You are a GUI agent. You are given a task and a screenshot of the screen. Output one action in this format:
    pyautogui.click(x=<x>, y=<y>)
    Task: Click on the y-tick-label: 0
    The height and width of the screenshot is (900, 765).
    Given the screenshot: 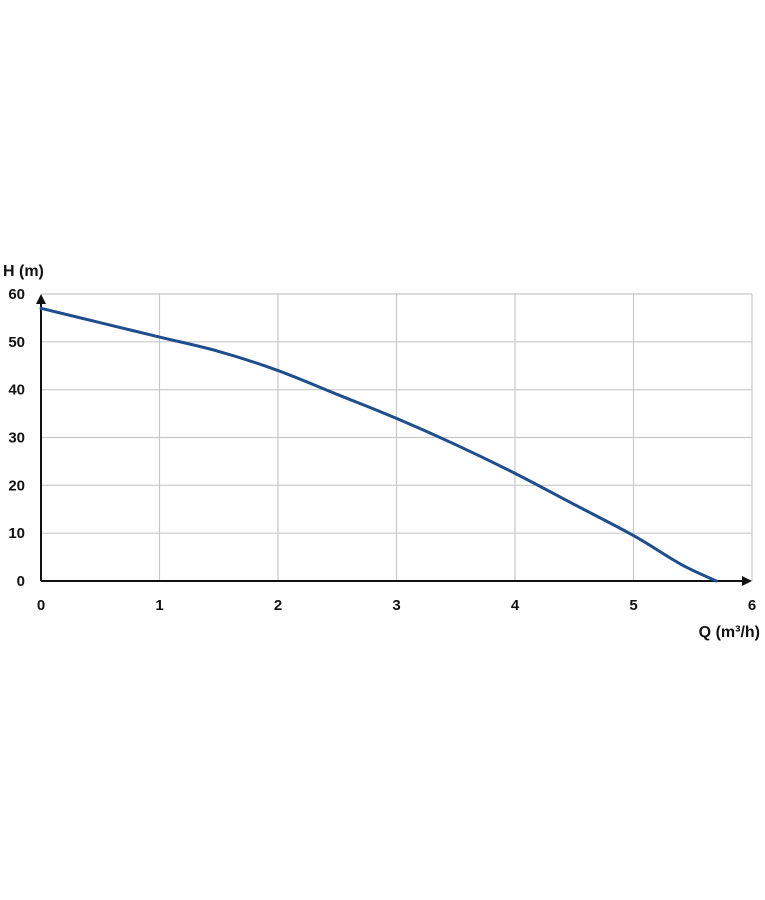 What is the action you would take?
    pyautogui.click(x=21, y=581)
    